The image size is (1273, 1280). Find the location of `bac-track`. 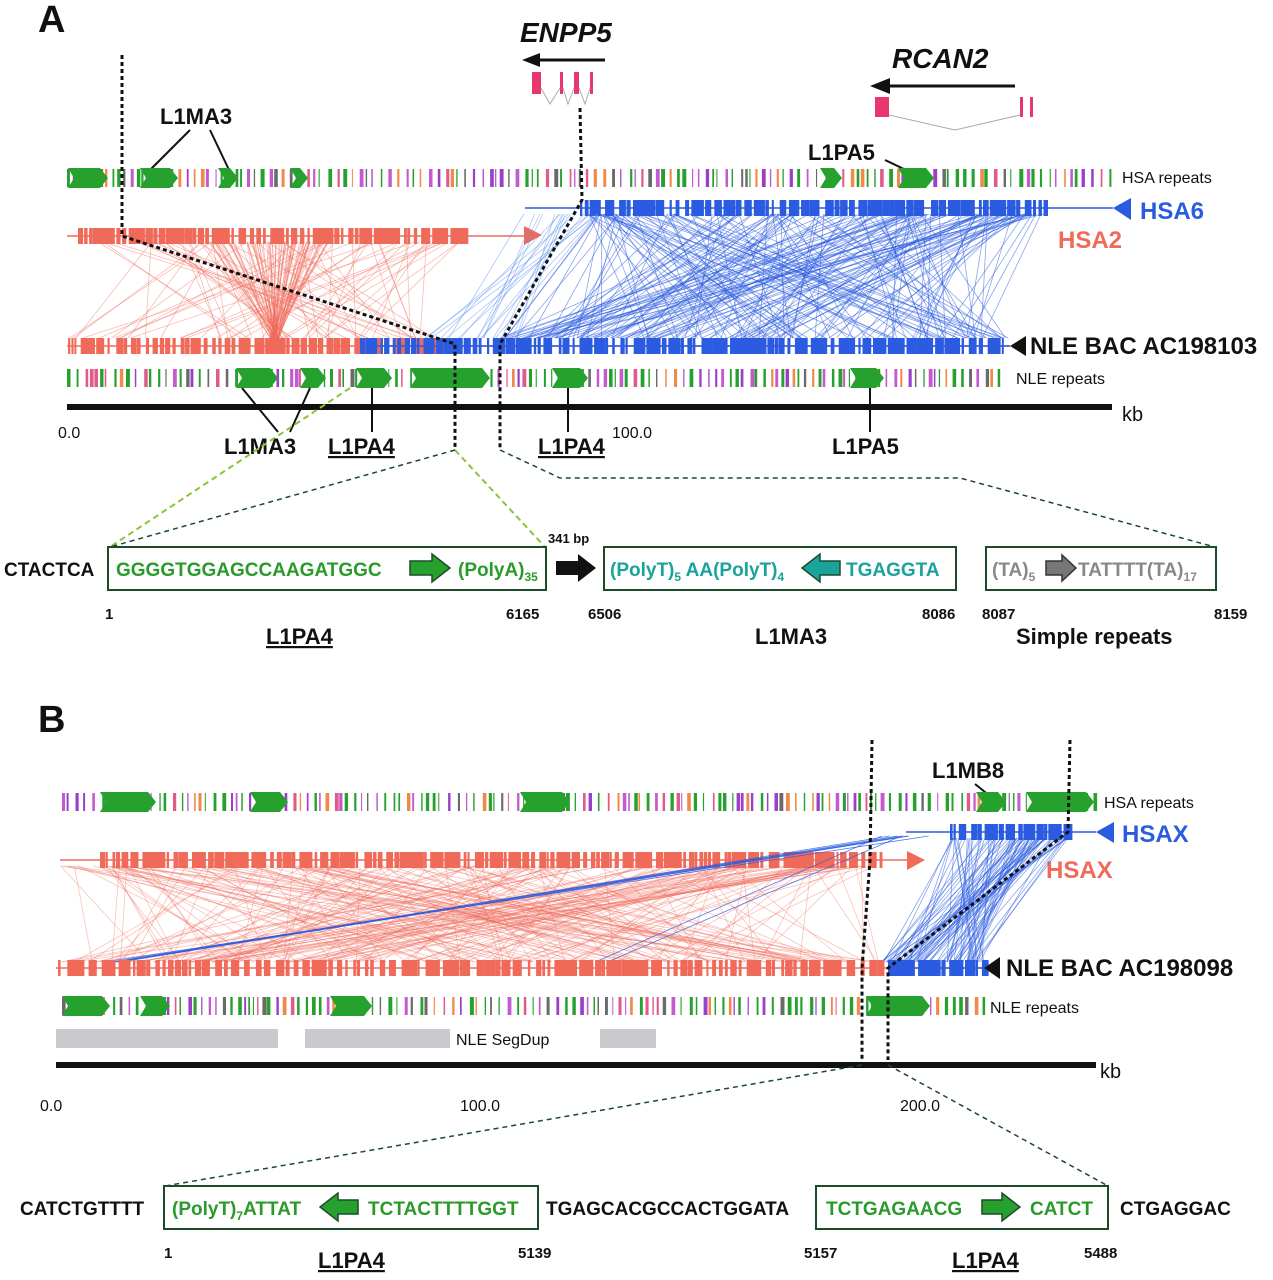

bac-track is located at coordinates (522, 968).